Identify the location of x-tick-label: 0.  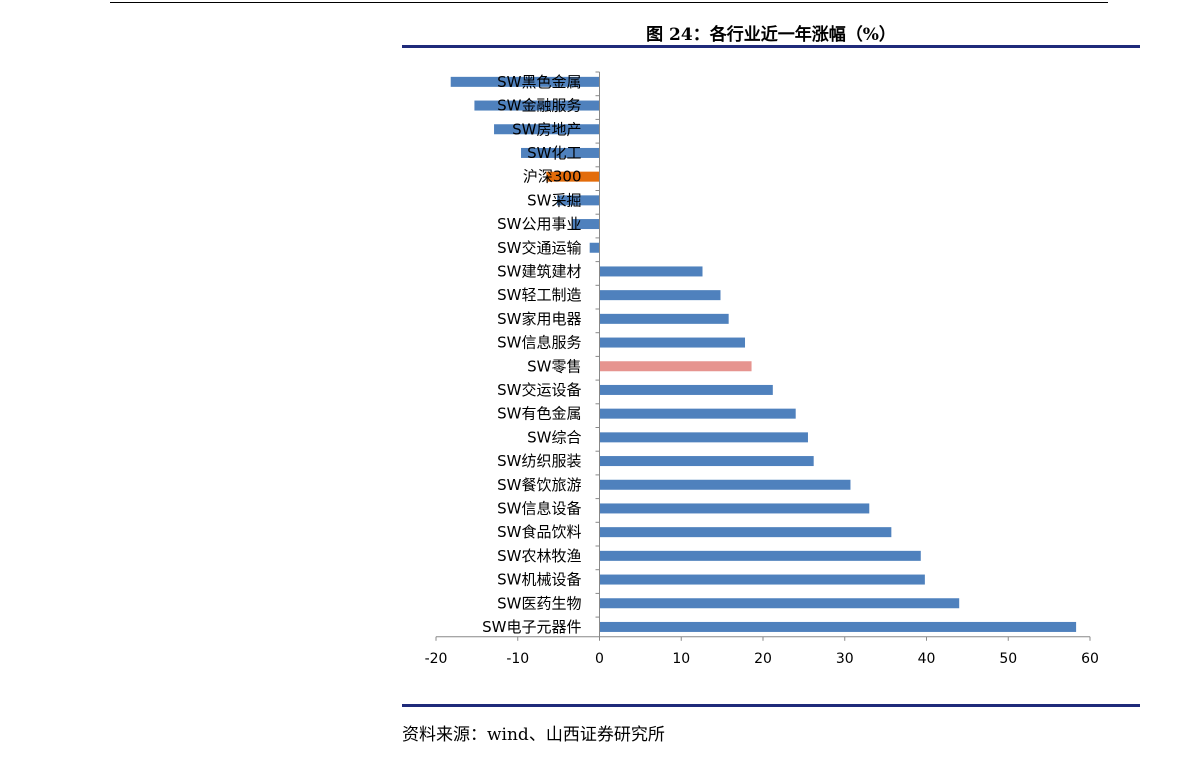
(599, 659).